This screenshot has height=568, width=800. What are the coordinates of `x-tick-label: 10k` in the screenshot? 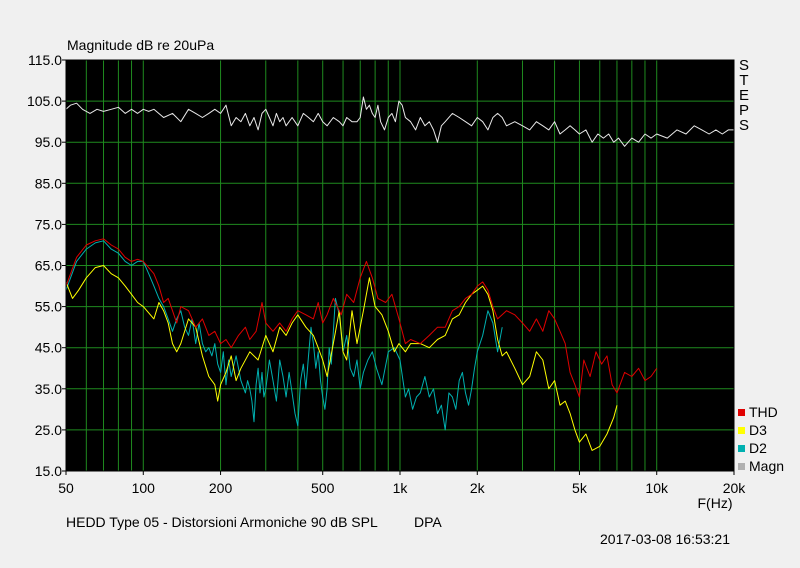 It's located at (657, 488).